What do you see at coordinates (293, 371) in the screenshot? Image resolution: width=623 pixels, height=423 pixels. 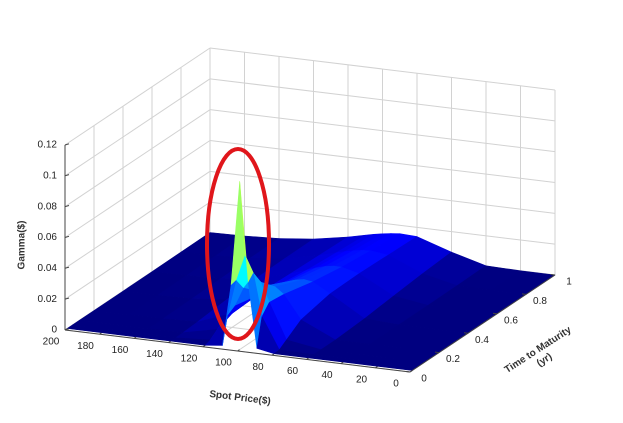 I see `x-tick-label: 60` at bounding box center [293, 371].